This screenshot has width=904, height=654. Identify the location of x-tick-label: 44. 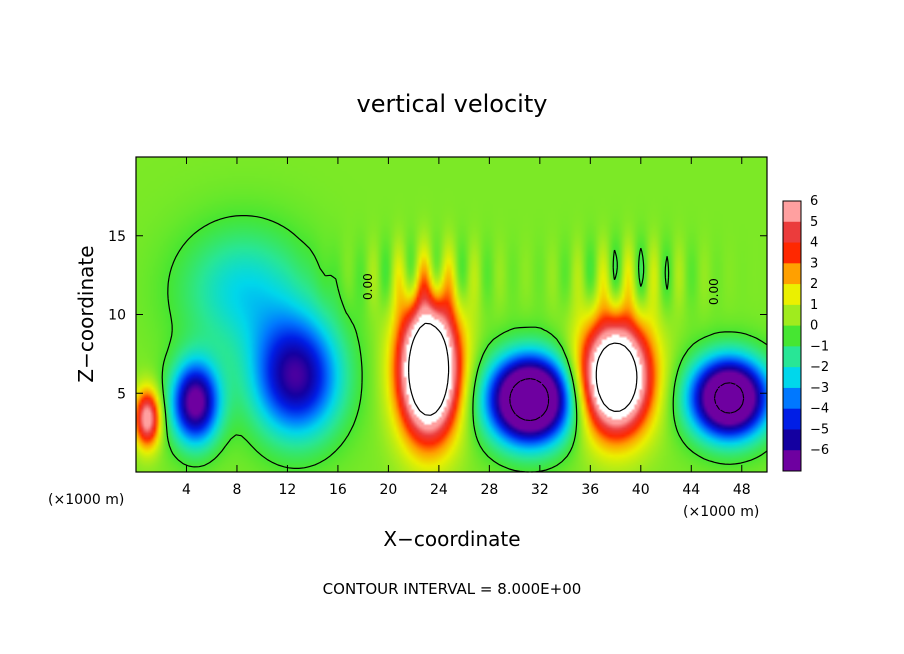
(691, 490).